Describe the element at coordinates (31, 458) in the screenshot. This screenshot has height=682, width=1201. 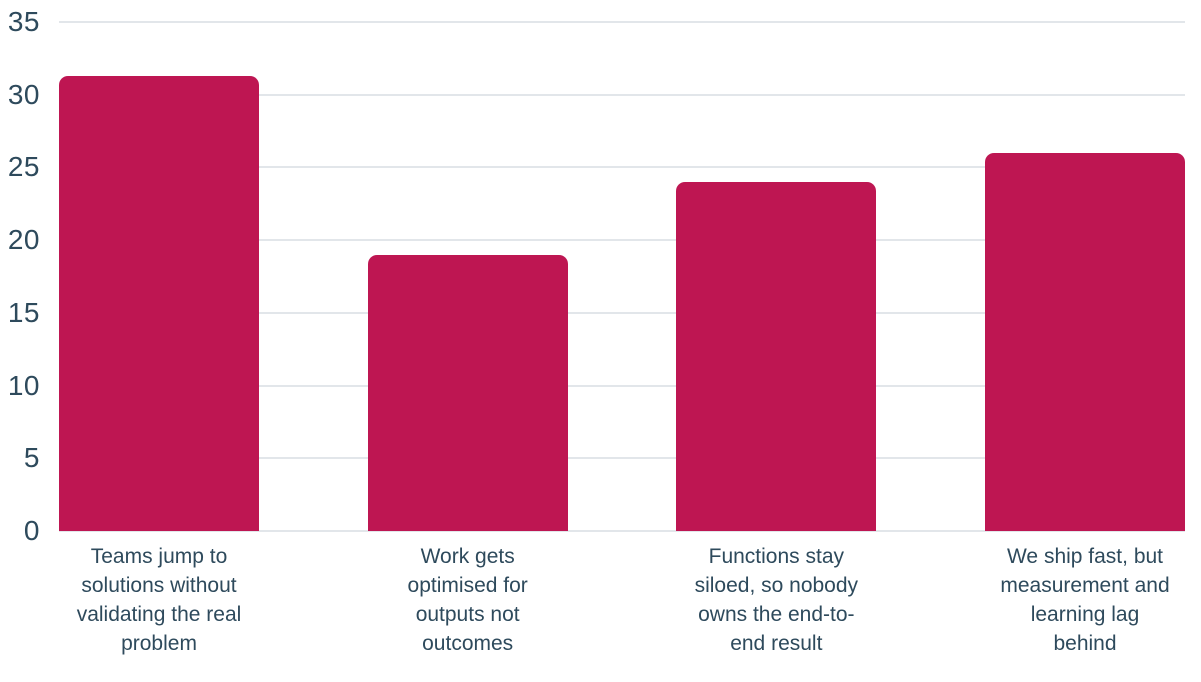
I see `y-axis-tick-label: 5` at that location.